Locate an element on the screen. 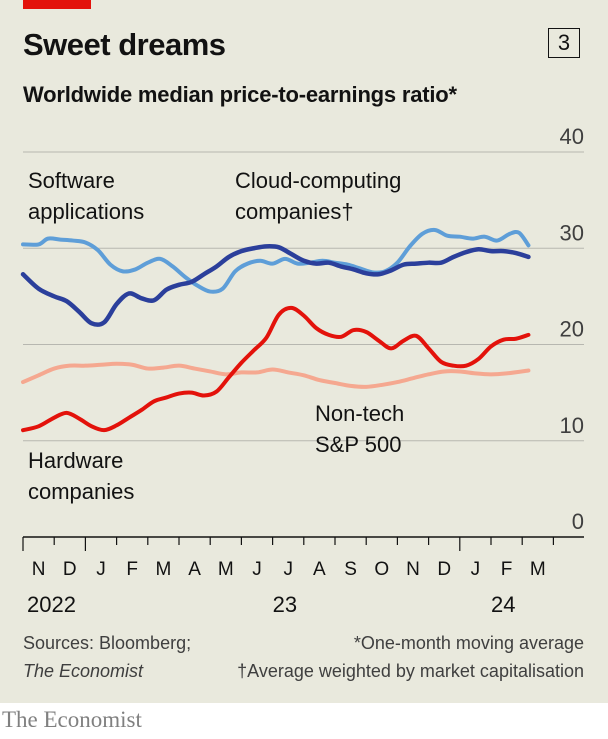 Image resolution: width=608 pixels, height=739 pixels. series-line-hardware-companies is located at coordinates (276, 369).